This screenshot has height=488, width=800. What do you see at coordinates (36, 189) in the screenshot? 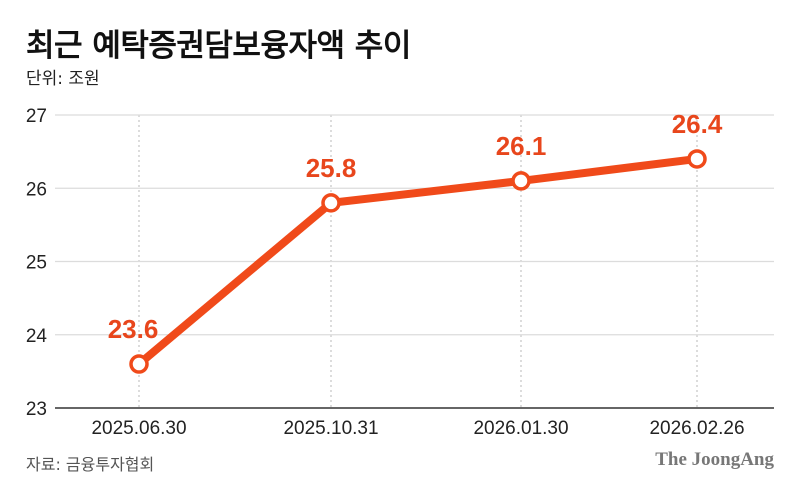
I see `y-tick-label: 26` at bounding box center [36, 189].